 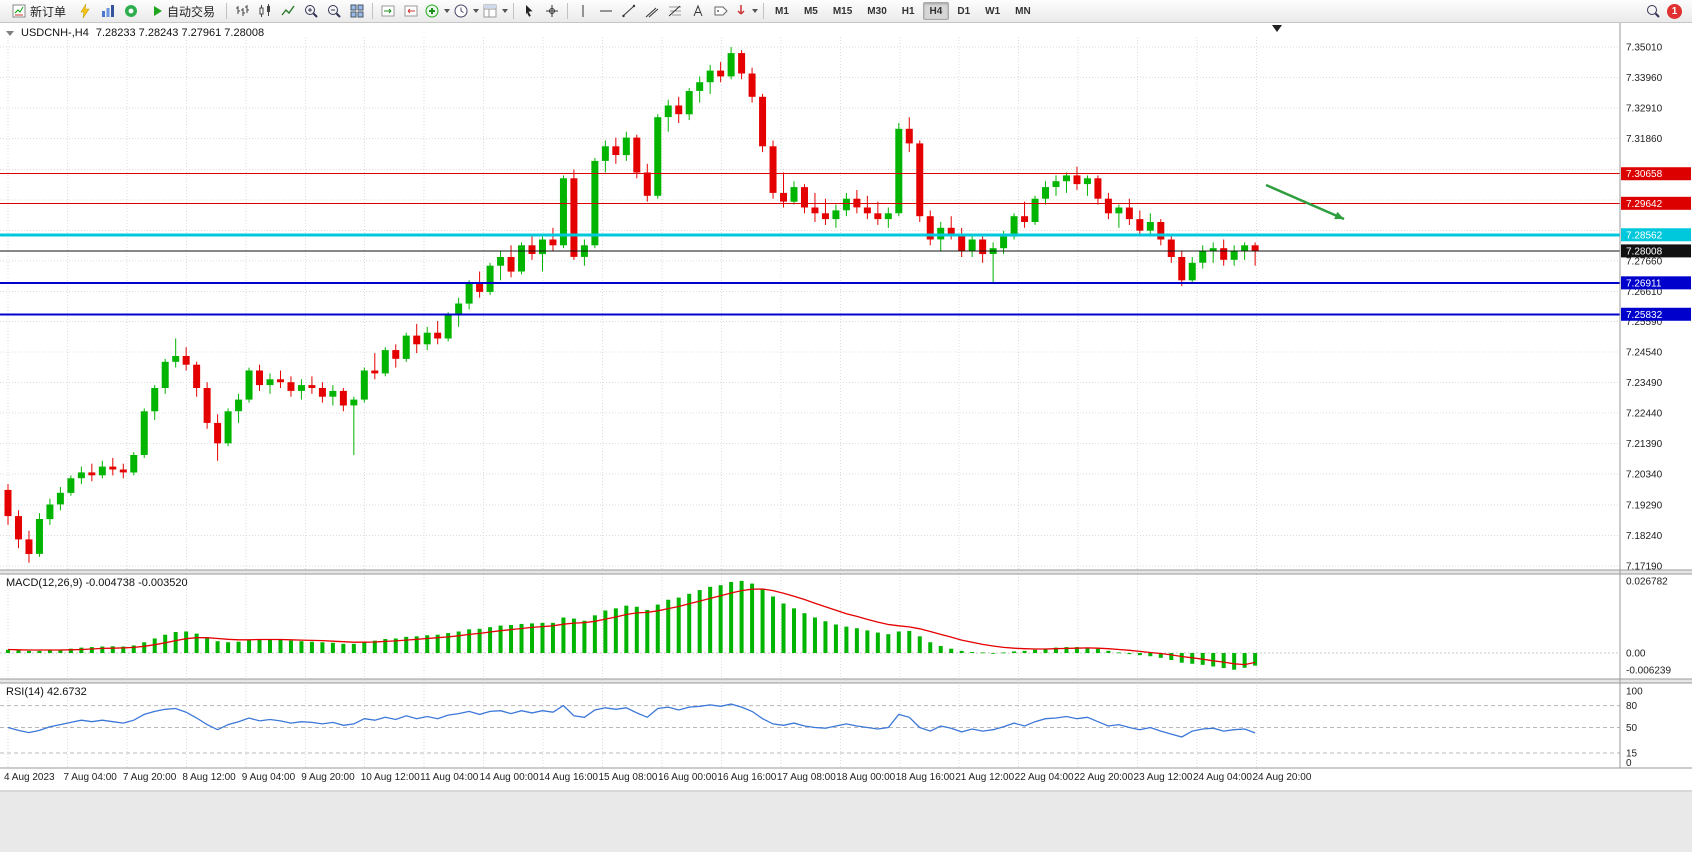 I want to click on time-axis-label: 9 Aug 20:00, so click(x=328, y=777).